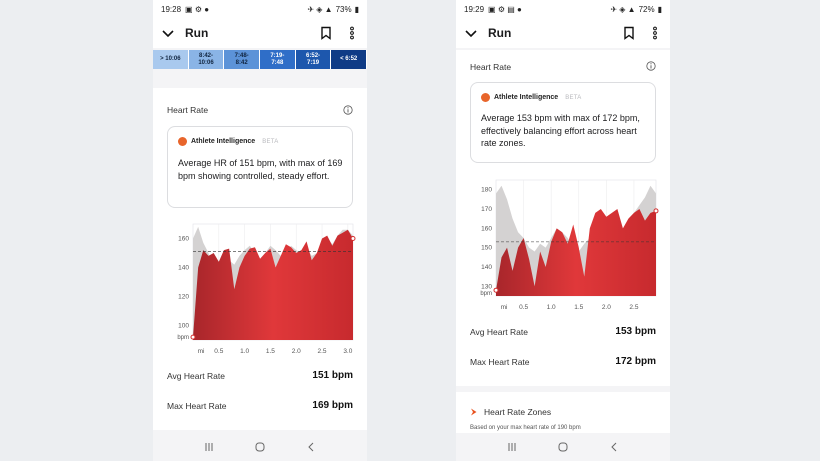 The image size is (820, 461). What do you see at coordinates (332, 375) in the screenshot?
I see `avg-heart-rate-value: 151 bpm` at bounding box center [332, 375].